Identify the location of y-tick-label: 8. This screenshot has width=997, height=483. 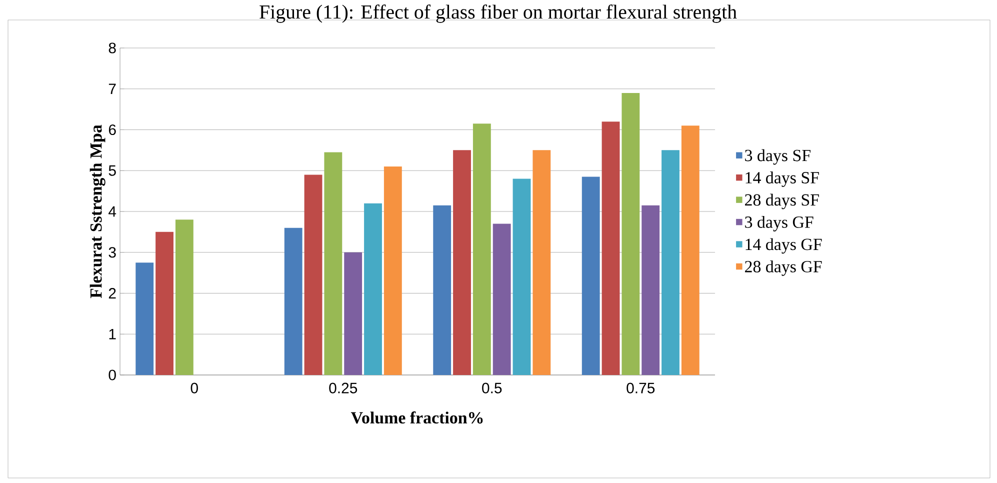
(112, 48).